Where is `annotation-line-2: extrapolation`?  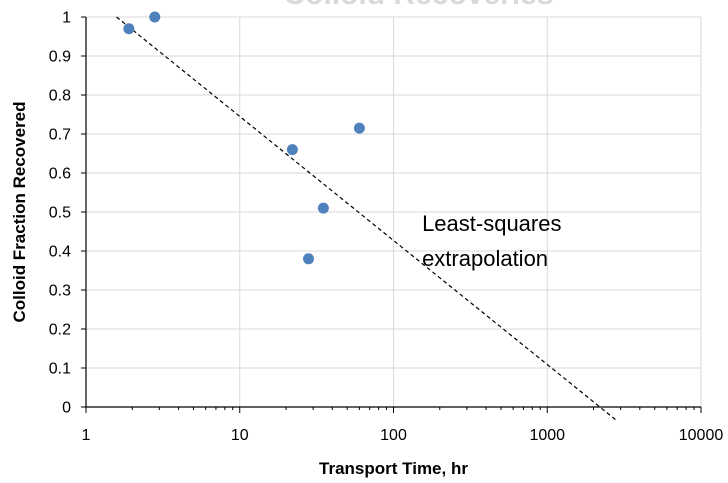 annotation-line-2: extrapolation is located at coordinates (485, 258).